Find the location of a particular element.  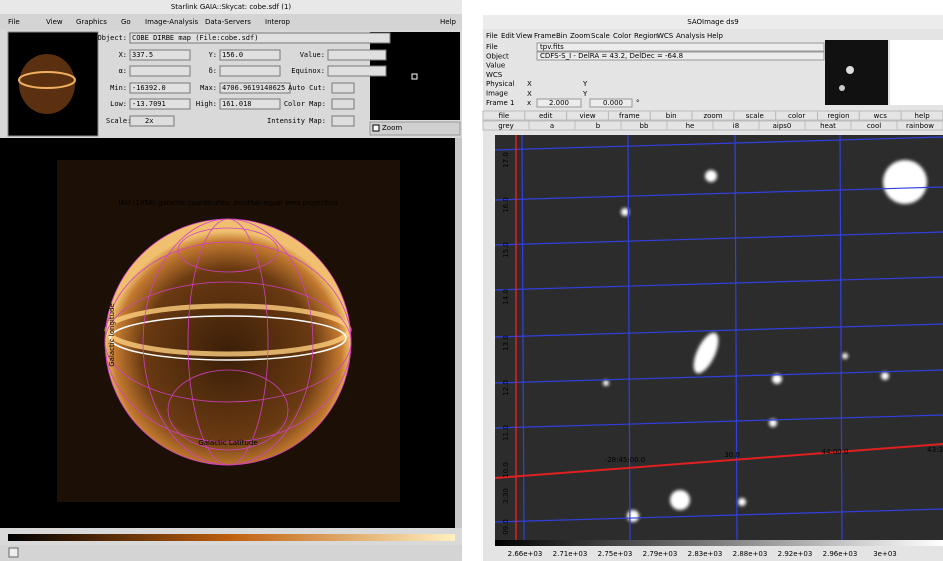

button-label: scale is located at coordinates (755, 116).